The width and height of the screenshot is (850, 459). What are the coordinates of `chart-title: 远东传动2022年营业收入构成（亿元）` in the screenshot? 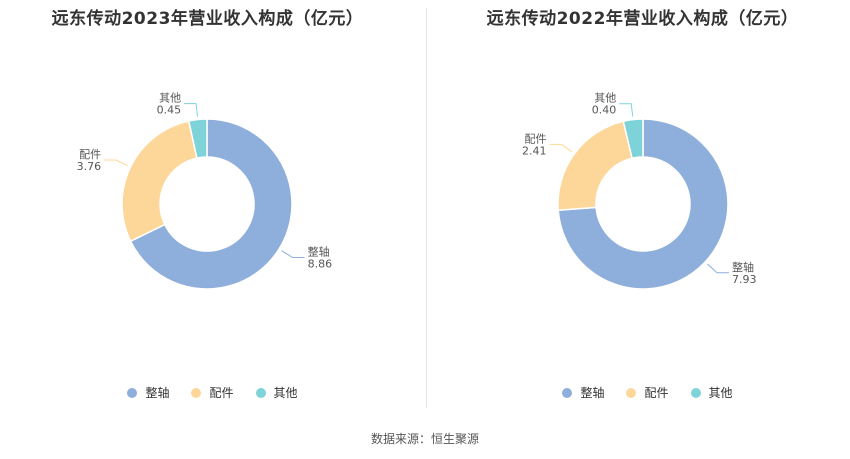 It's located at (642, 19).